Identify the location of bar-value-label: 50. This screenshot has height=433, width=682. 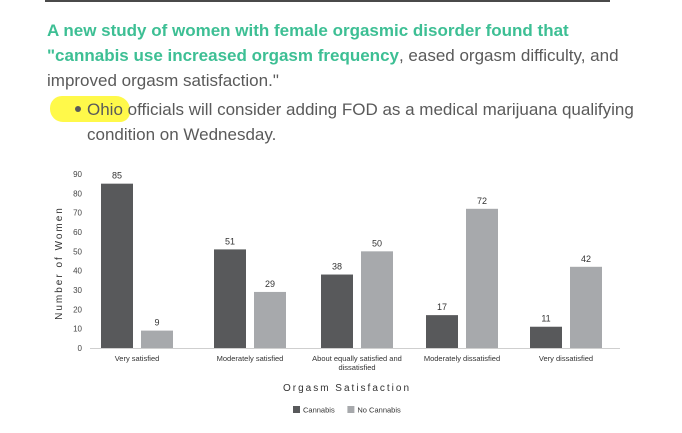
(377, 243).